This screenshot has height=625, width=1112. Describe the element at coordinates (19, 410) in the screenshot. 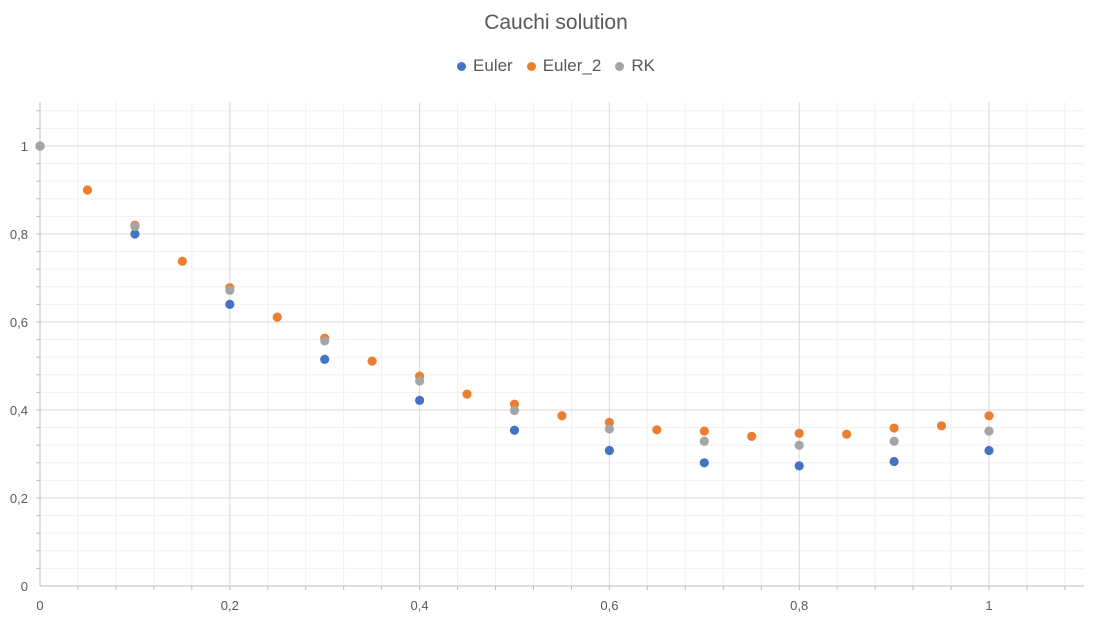

I see `y-tick-label: 0,4` at that location.